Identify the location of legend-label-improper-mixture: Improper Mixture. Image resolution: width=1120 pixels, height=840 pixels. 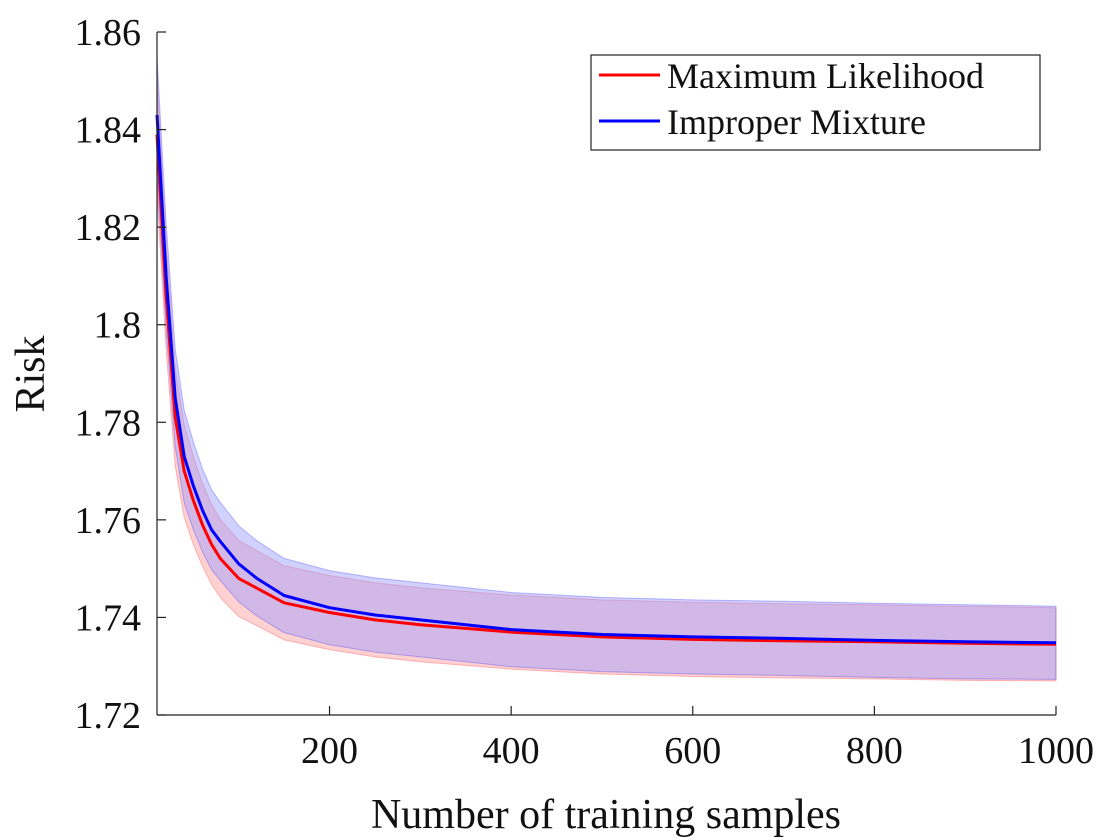
(796, 122).